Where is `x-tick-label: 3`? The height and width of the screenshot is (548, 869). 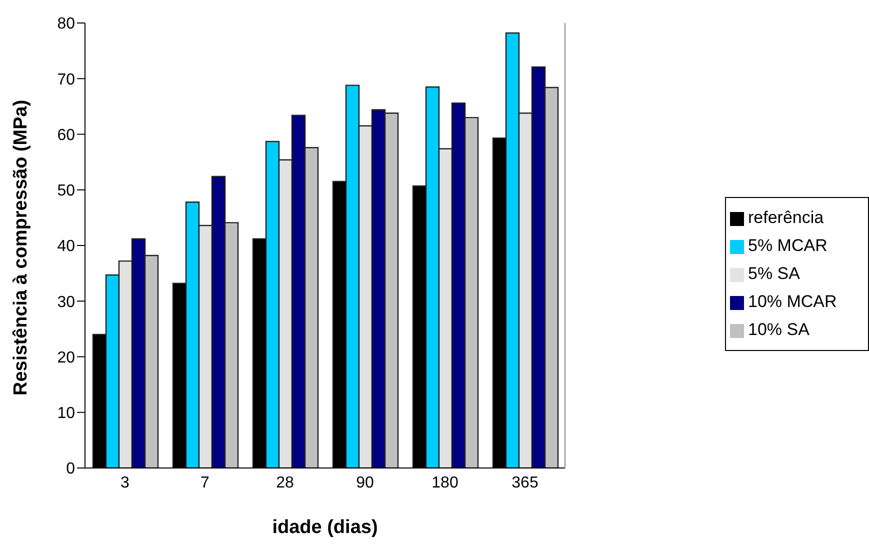
x-tick-label: 3 is located at coordinates (125, 483).